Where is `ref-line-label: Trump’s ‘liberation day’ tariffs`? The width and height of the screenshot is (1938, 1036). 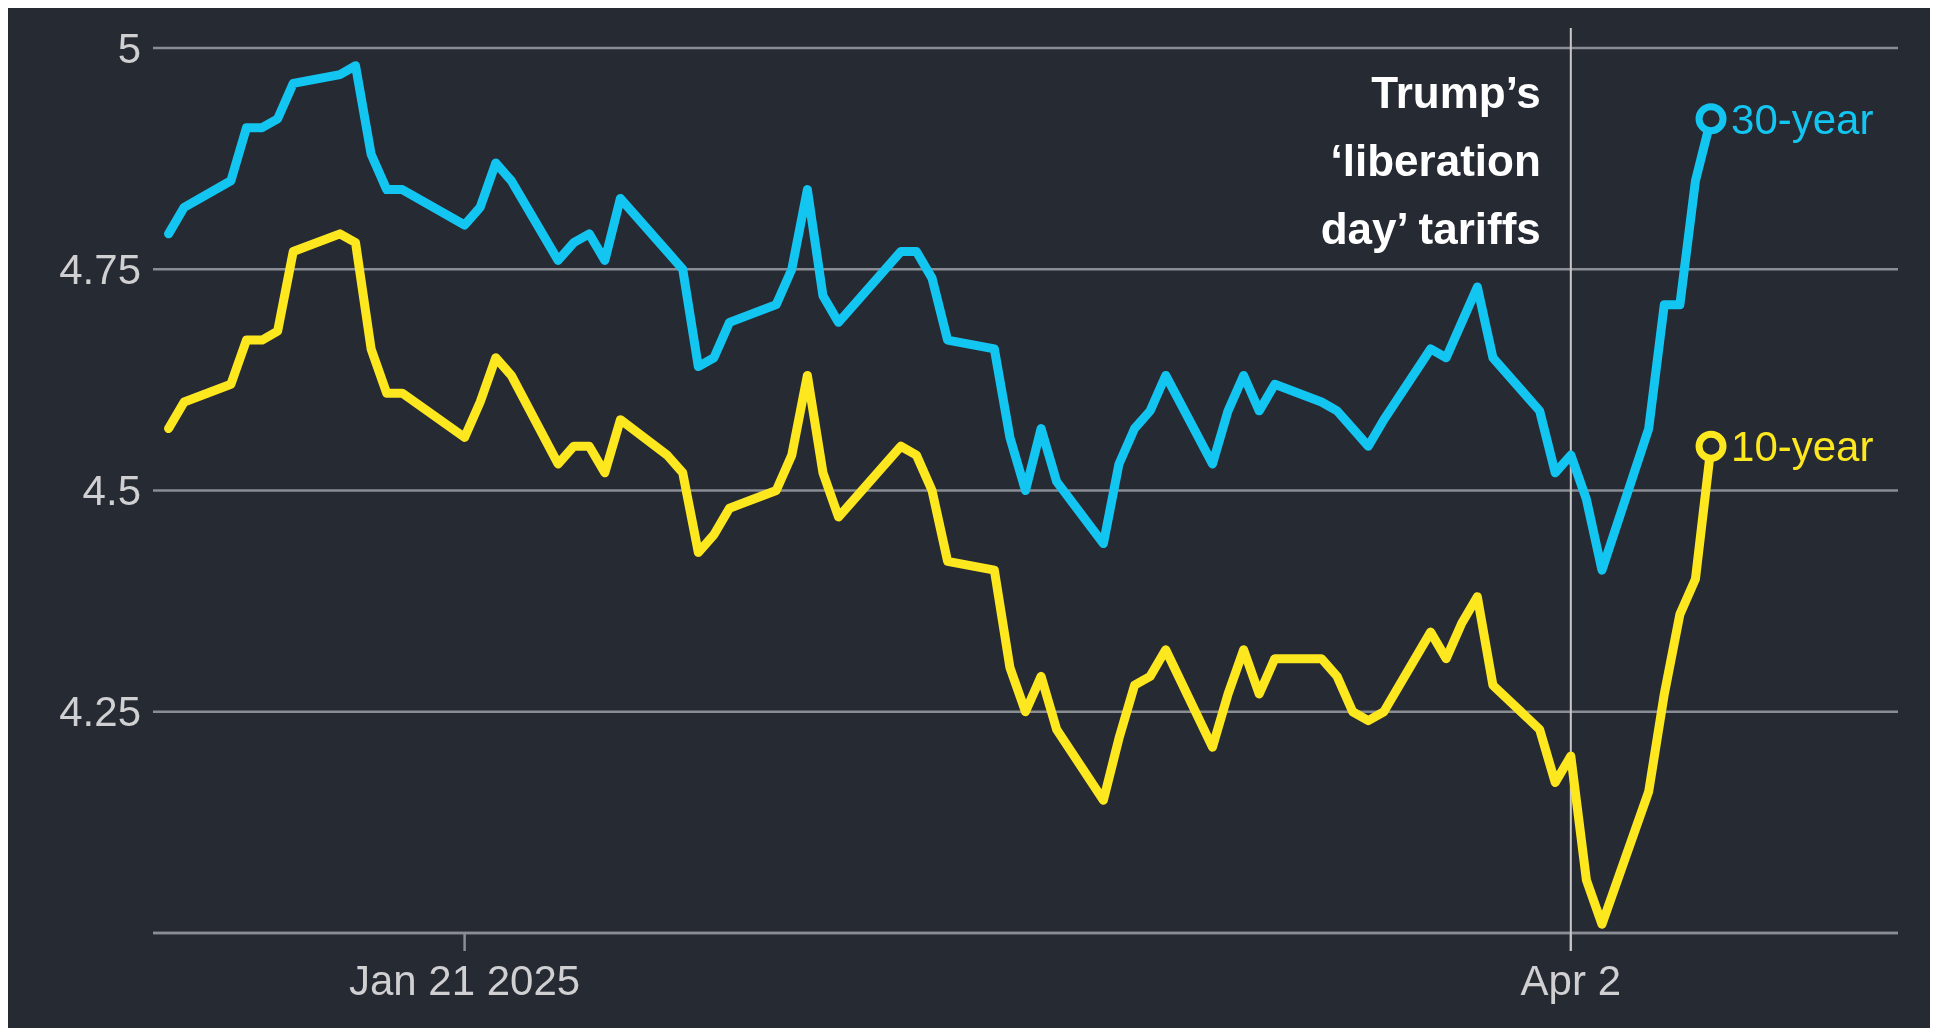 ref-line-label: Trump’s ‘liberation day’ tariffs is located at coordinates (1430, 160).